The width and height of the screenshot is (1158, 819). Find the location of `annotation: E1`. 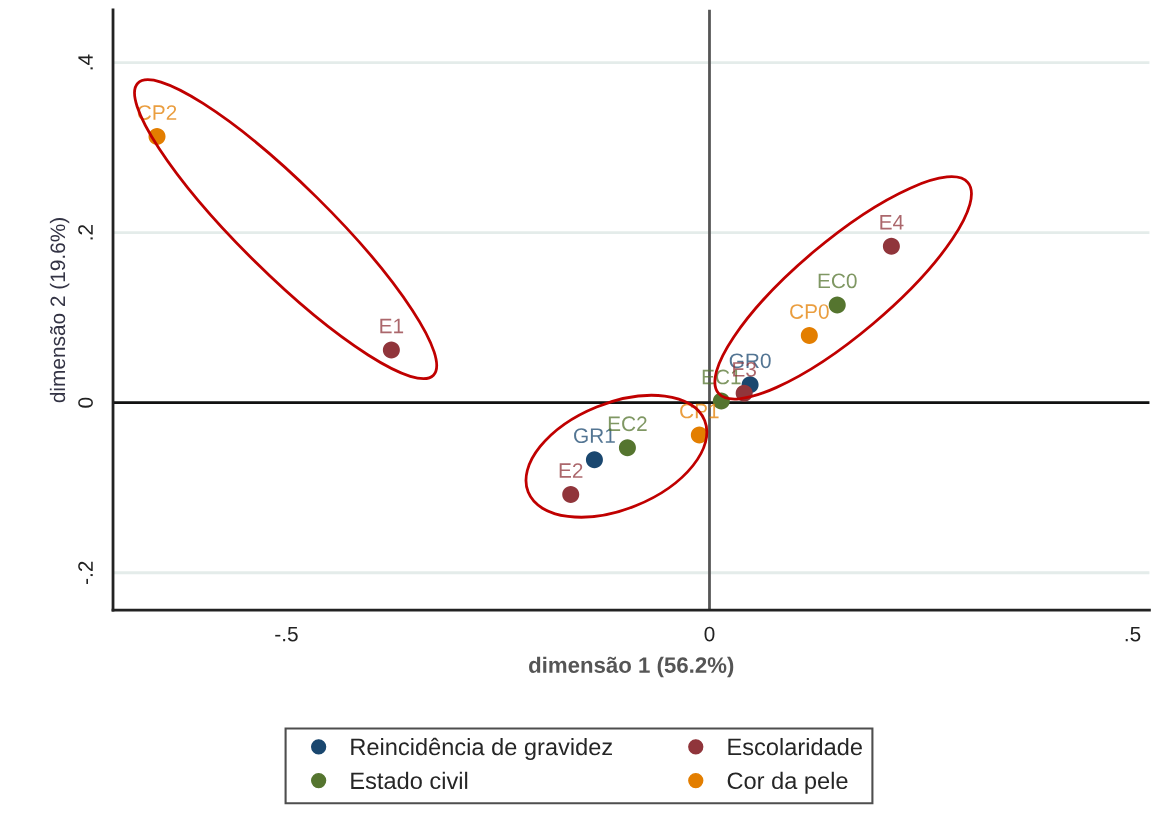

annotation: E1 is located at coordinates (392, 326).